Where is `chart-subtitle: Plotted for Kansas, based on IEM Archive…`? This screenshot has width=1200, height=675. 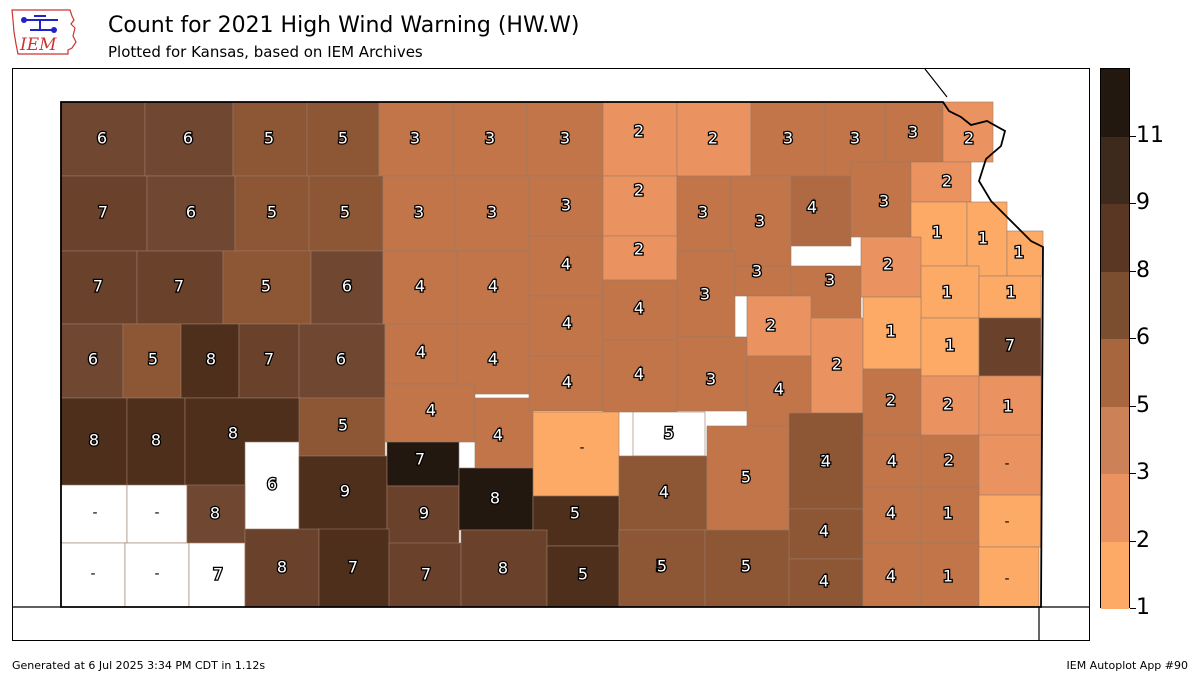 chart-subtitle: Plotted for Kansas, based on IEM Archive… is located at coordinates (265, 52).